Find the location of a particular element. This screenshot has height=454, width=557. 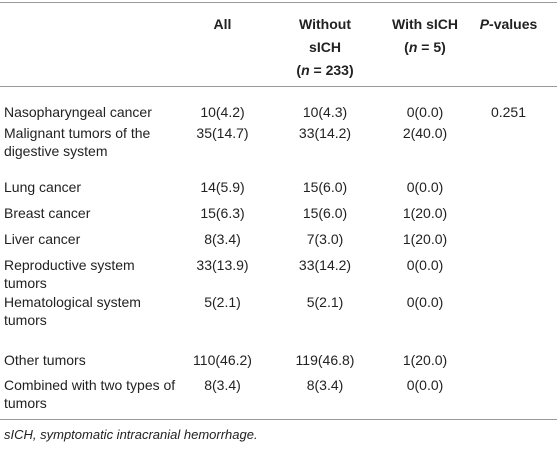

row-label: Malignant tumors of the digestive system is located at coordinates (77, 142).